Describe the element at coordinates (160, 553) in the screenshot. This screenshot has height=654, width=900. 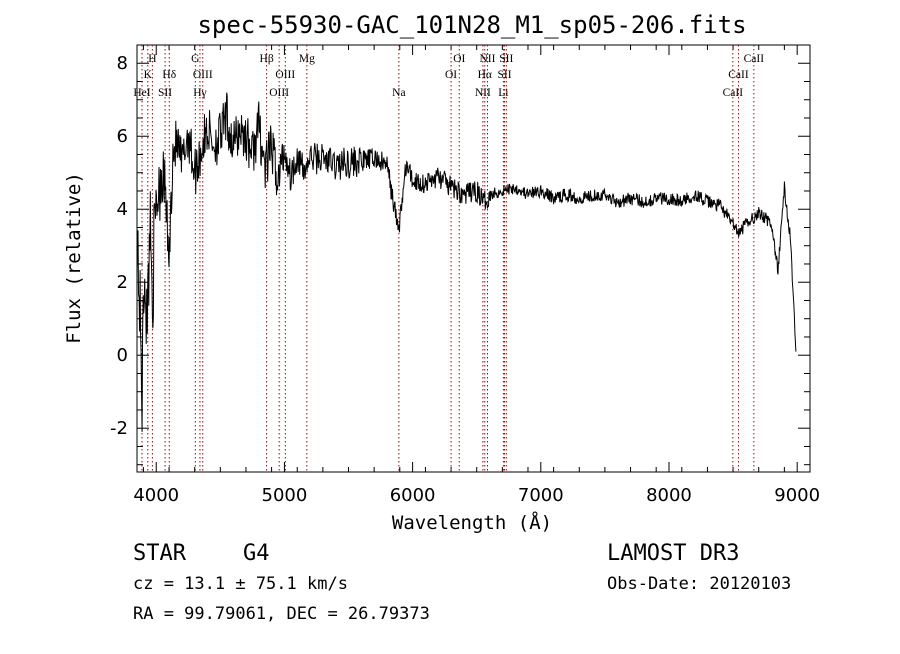
I see `object-class: STAR` at that location.